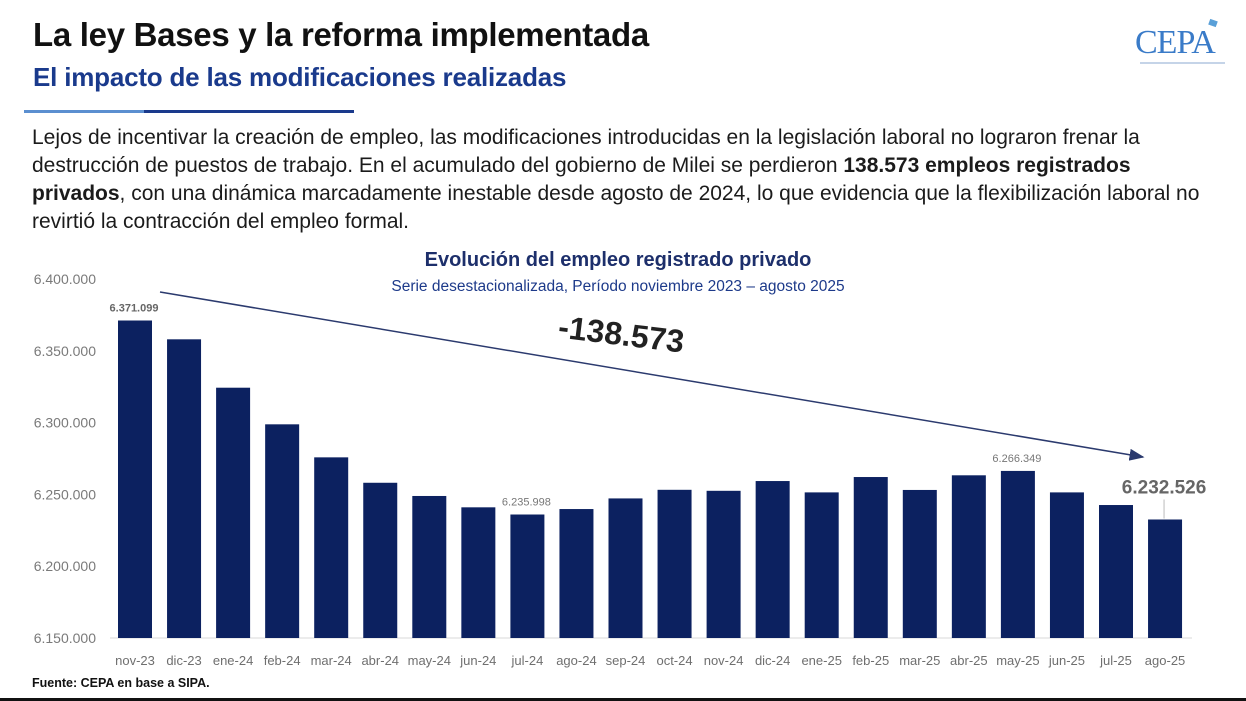 The height and width of the screenshot is (701, 1246). I want to click on x-tick-label: jul-24, so click(527, 660).